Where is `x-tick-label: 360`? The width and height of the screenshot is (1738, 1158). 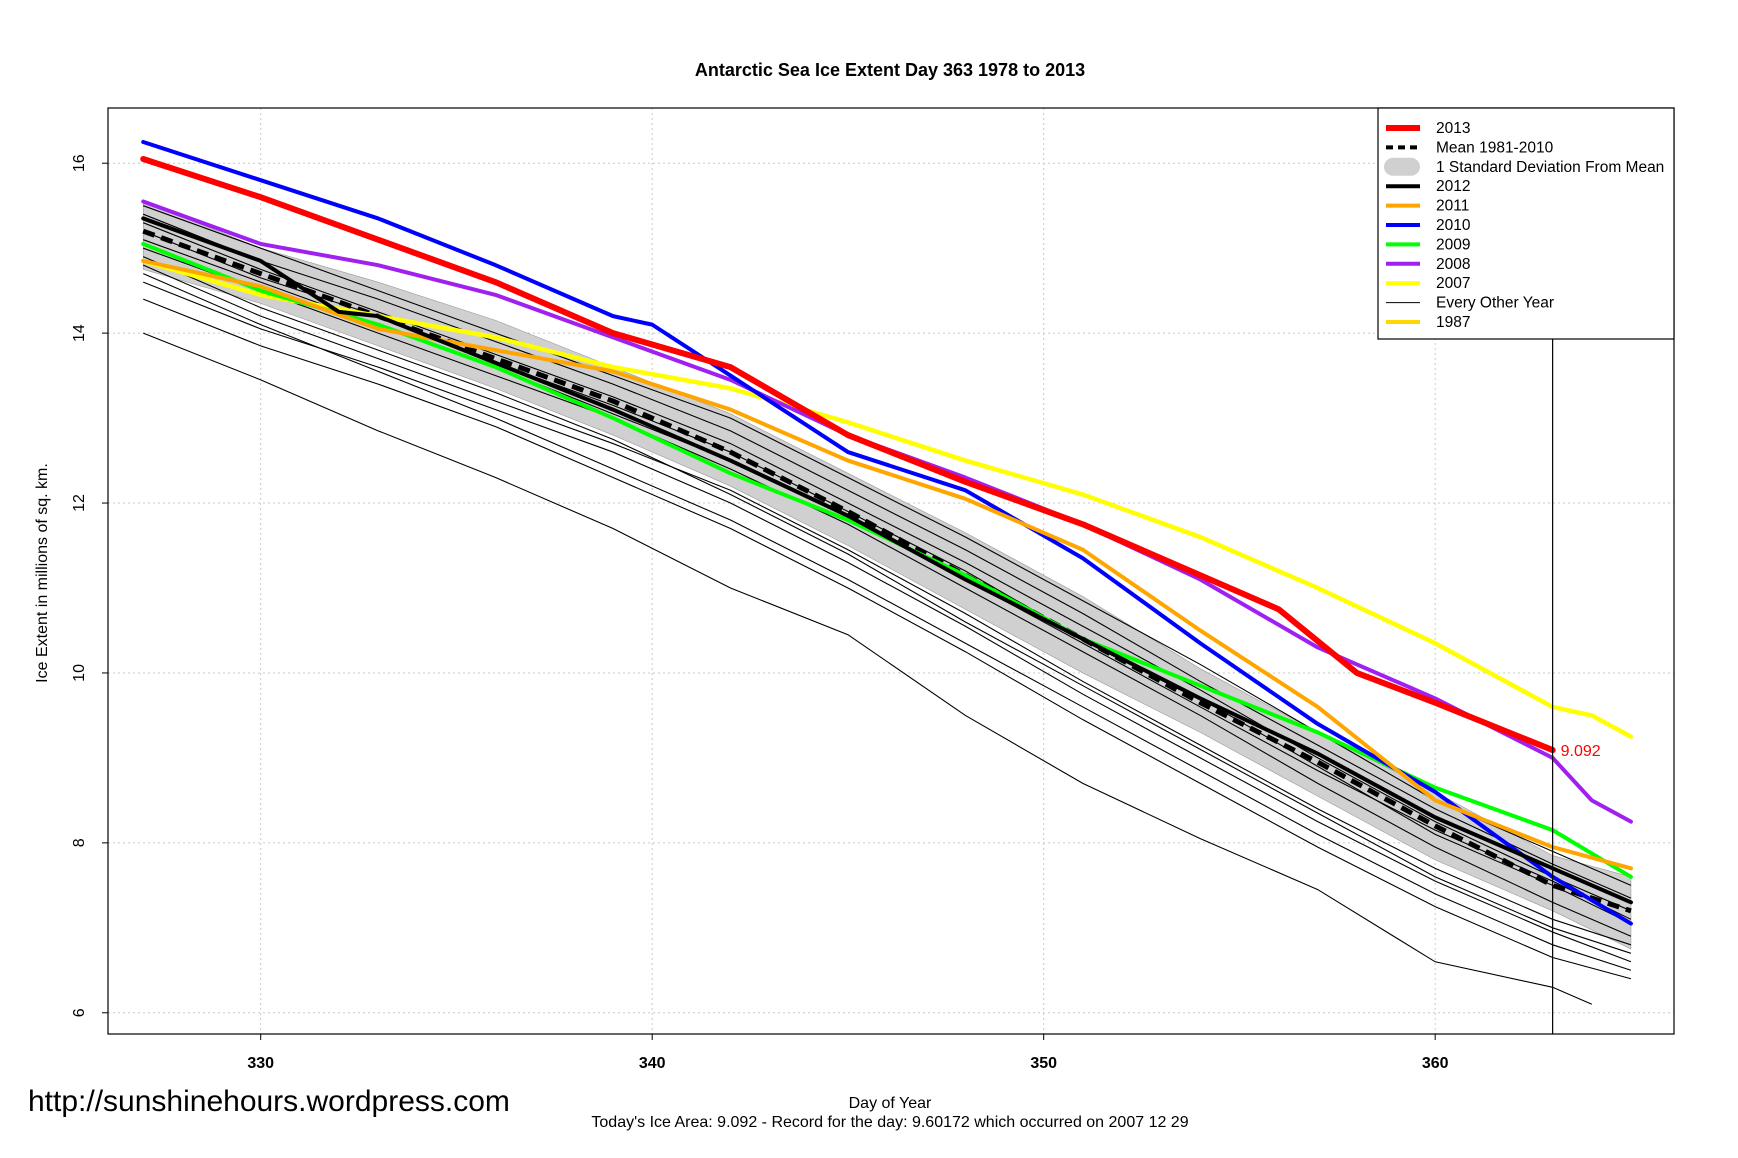
x-tick-label: 360 is located at coordinates (1435, 1063).